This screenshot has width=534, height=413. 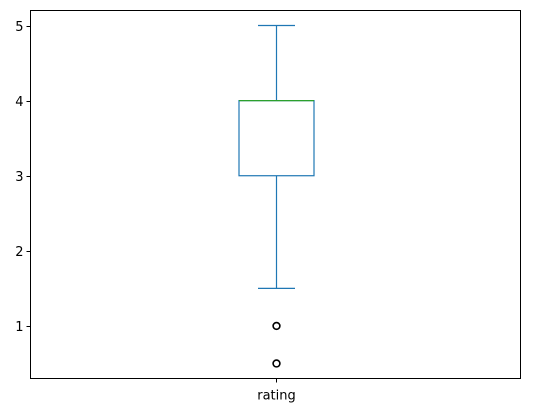 I want to click on y-tick-label: 2, so click(x=19, y=252).